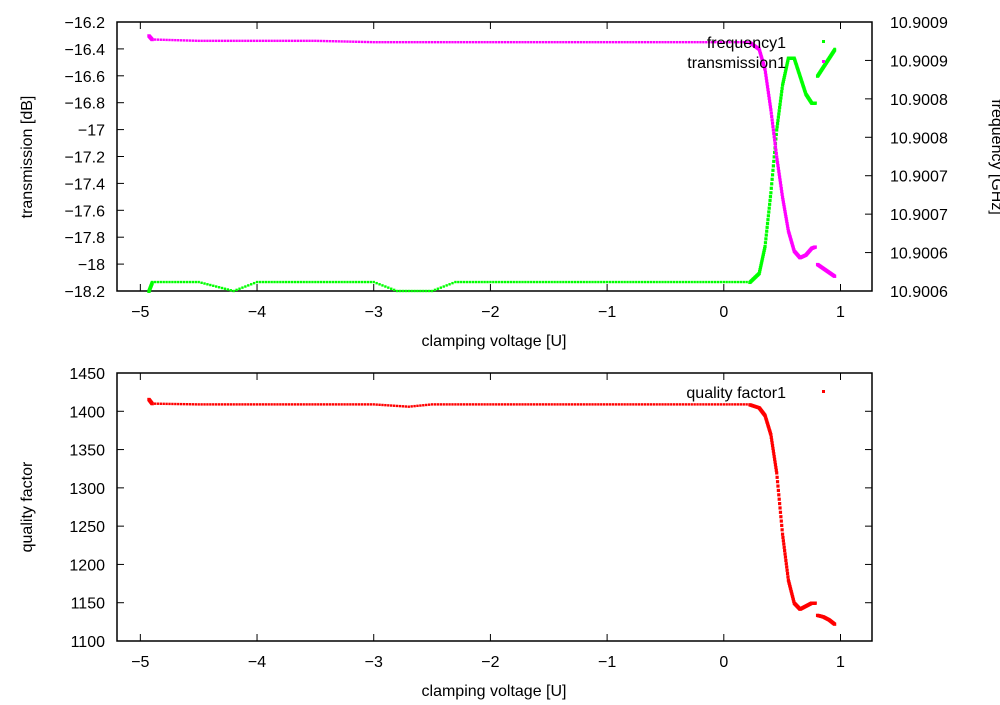  I want to click on top-x-tick-label: −4, so click(257, 312).